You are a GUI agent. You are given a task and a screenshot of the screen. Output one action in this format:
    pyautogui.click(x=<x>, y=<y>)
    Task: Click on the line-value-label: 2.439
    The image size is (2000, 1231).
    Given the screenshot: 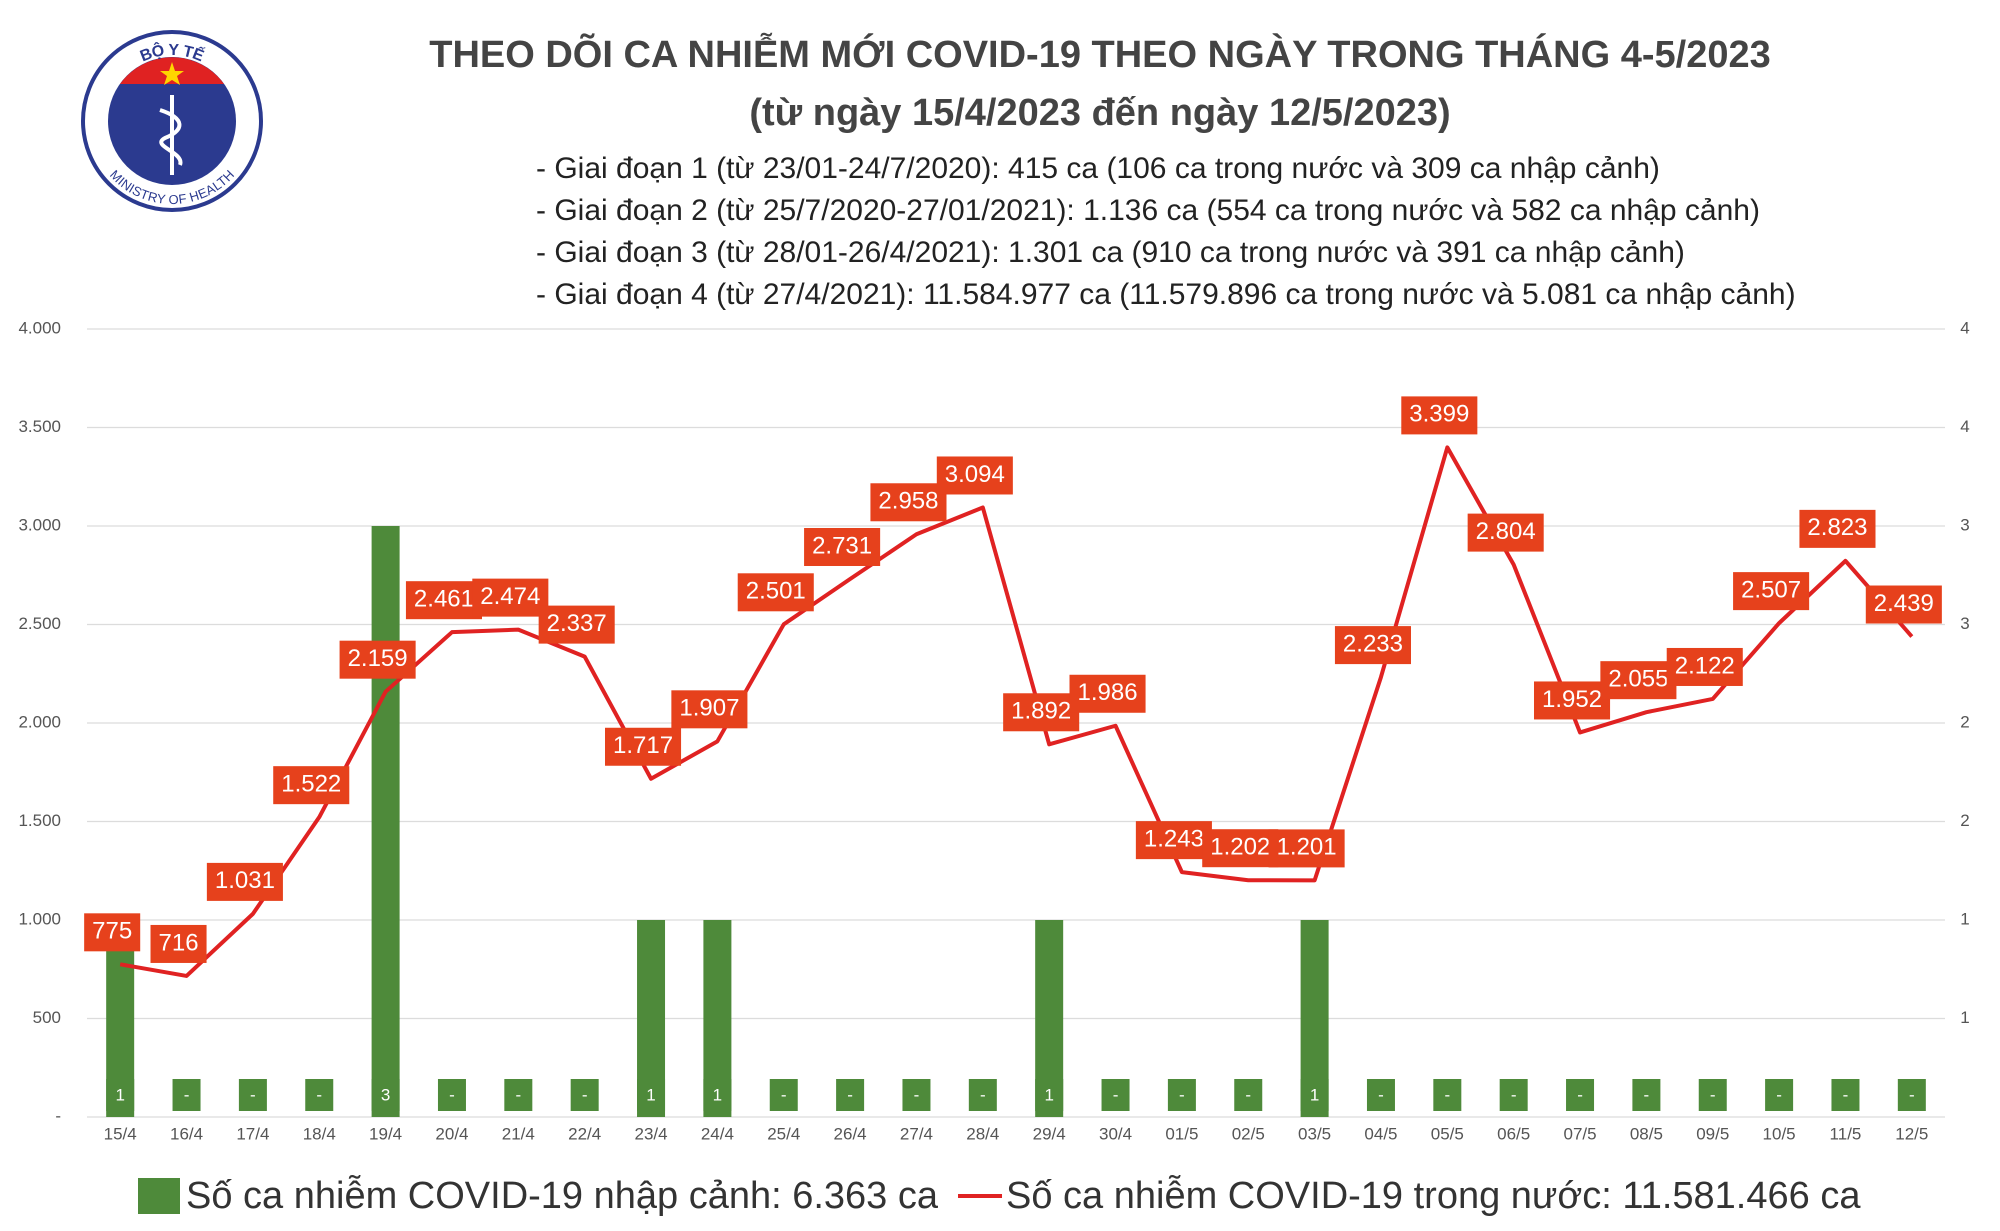 What is the action you would take?
    pyautogui.click(x=1904, y=603)
    